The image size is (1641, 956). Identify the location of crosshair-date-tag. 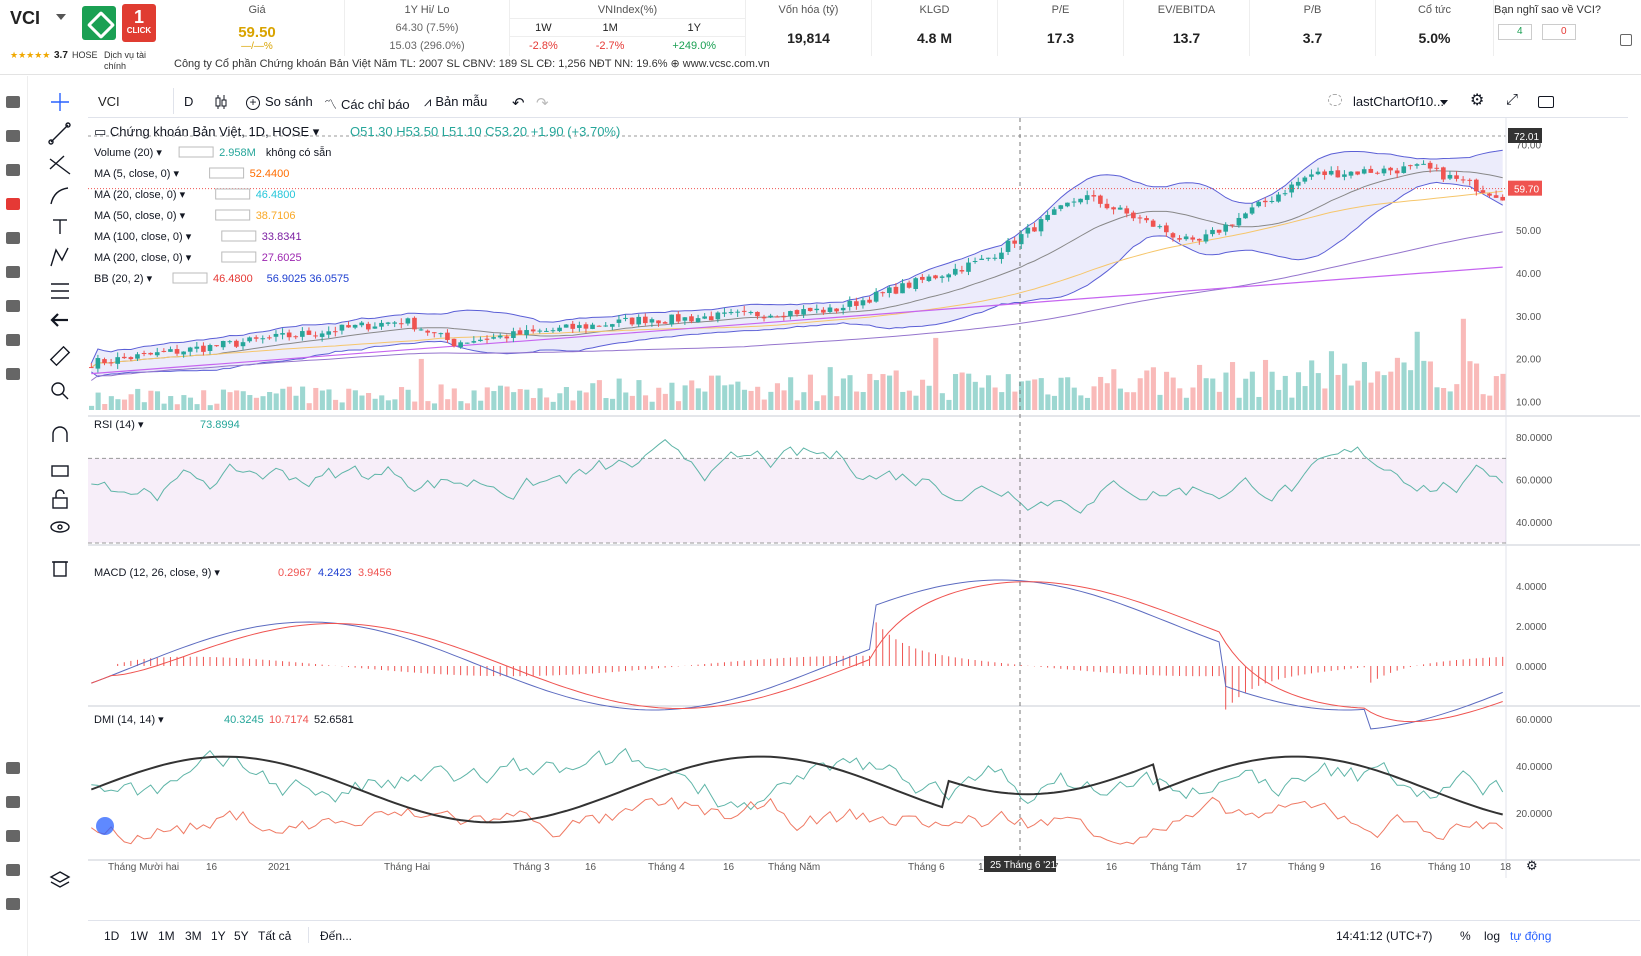
(1020, 864).